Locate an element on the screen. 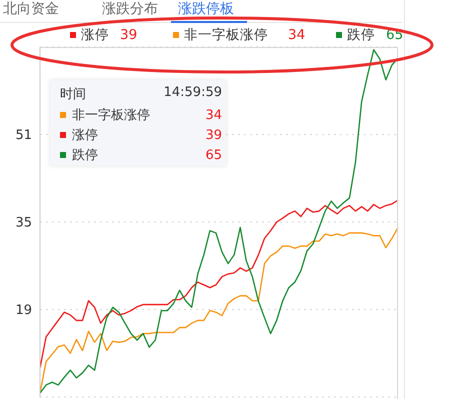 This screenshot has width=455, height=399. text: 涨停 is located at coordinates (95, 35).